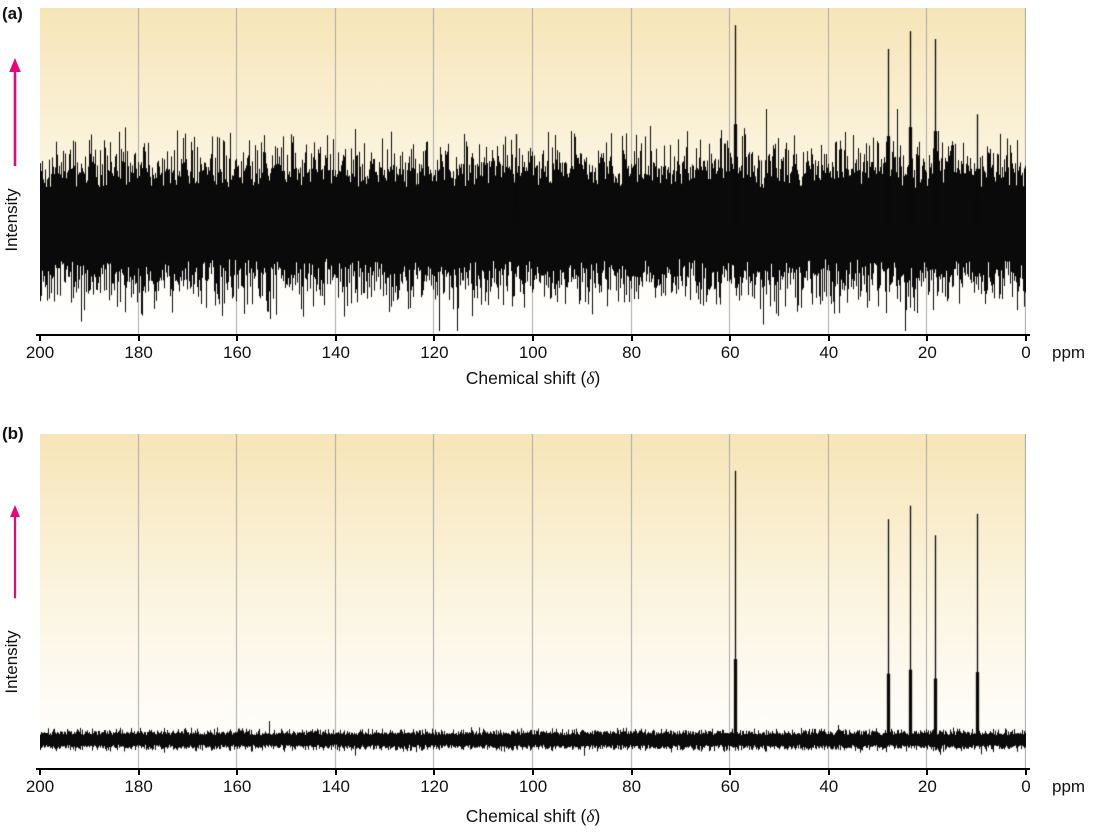 This screenshot has width=1098, height=834. What do you see at coordinates (13, 433) in the screenshot?
I see `panel-label-b: (b)` at bounding box center [13, 433].